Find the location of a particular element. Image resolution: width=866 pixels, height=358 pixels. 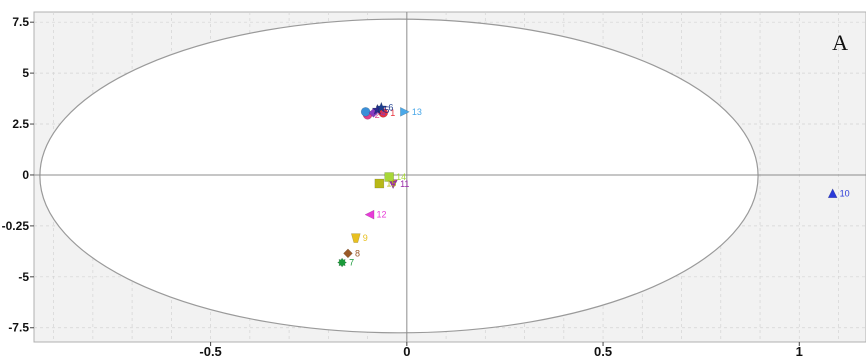

data-point-6: 6 is located at coordinates (384, 107).